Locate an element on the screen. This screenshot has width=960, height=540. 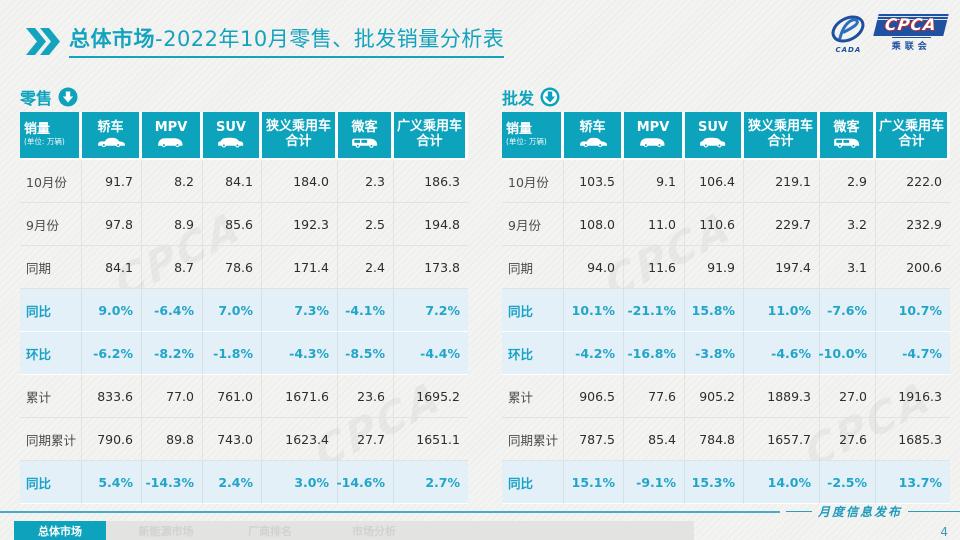
table-cell: 194.8 is located at coordinates (431, 224).